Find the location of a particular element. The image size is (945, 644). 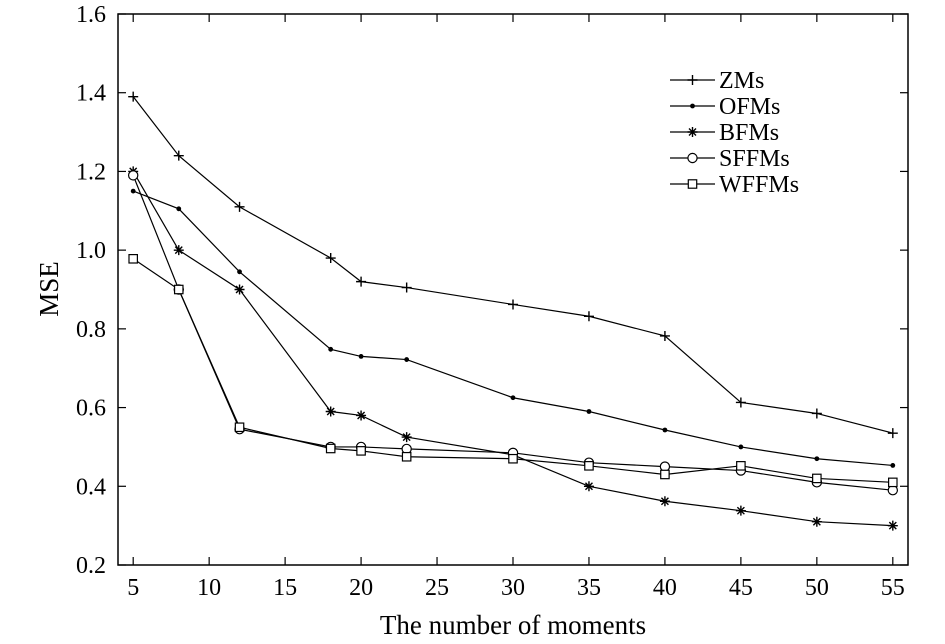

x-tick-label: 15 is located at coordinates (285, 588).